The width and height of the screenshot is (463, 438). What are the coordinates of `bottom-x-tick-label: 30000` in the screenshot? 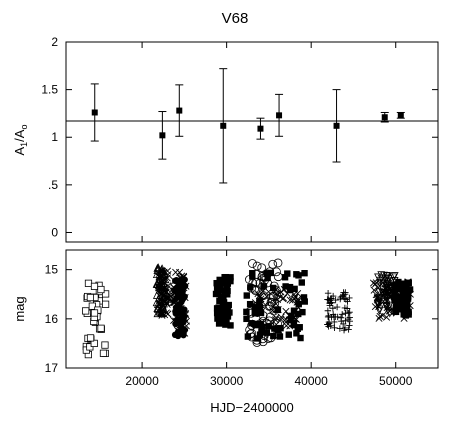 It's located at (227, 381).